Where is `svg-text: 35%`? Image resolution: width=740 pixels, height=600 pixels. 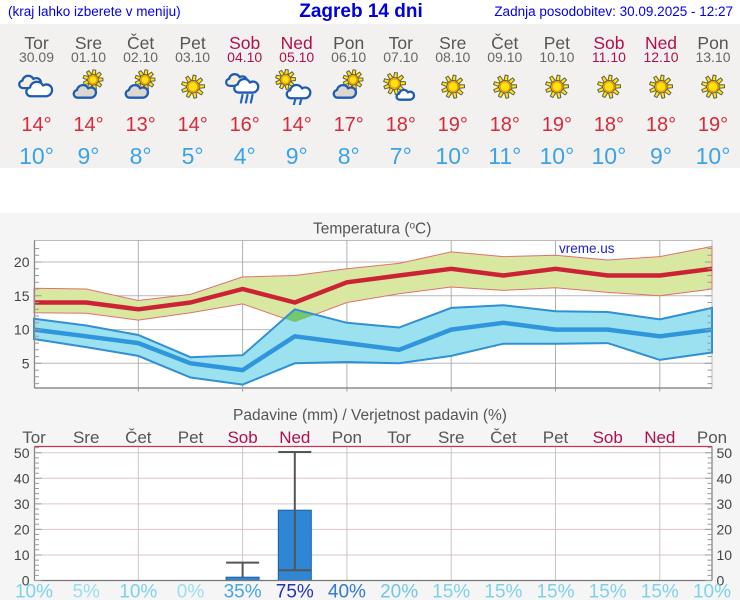 svg-text: 35% is located at coordinates (243, 591).